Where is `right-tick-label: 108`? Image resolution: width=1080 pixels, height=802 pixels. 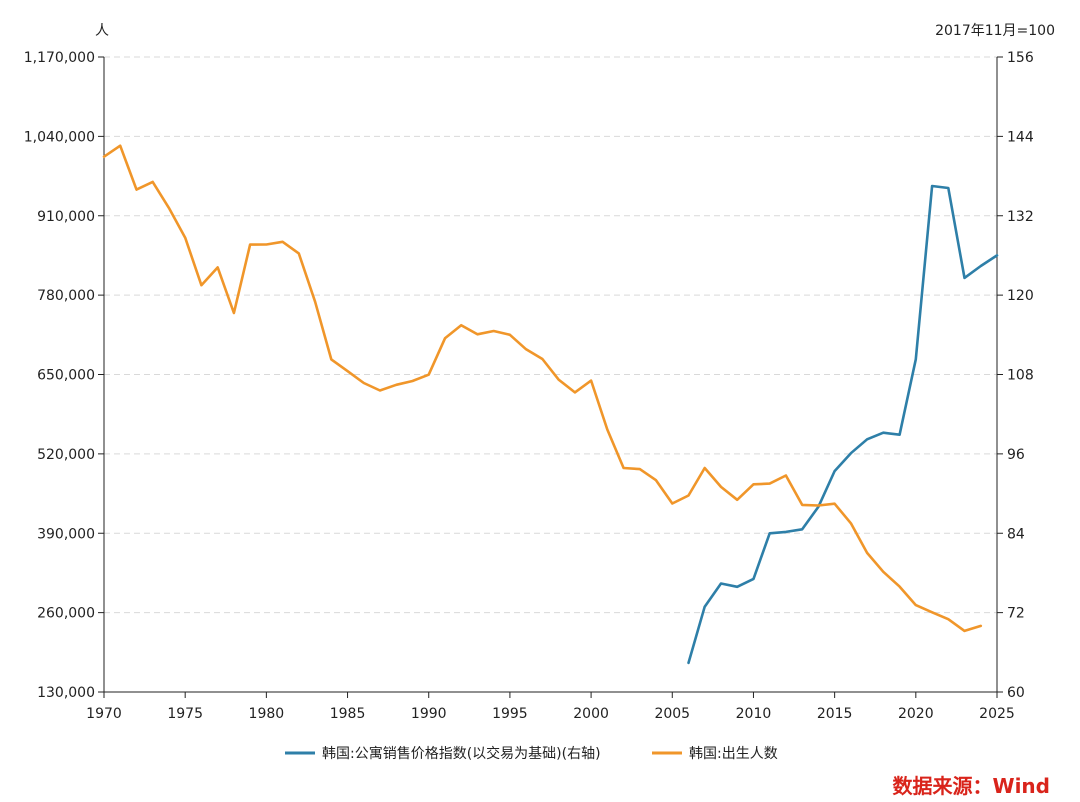
right-tick-label: 108 is located at coordinates (1020, 376).